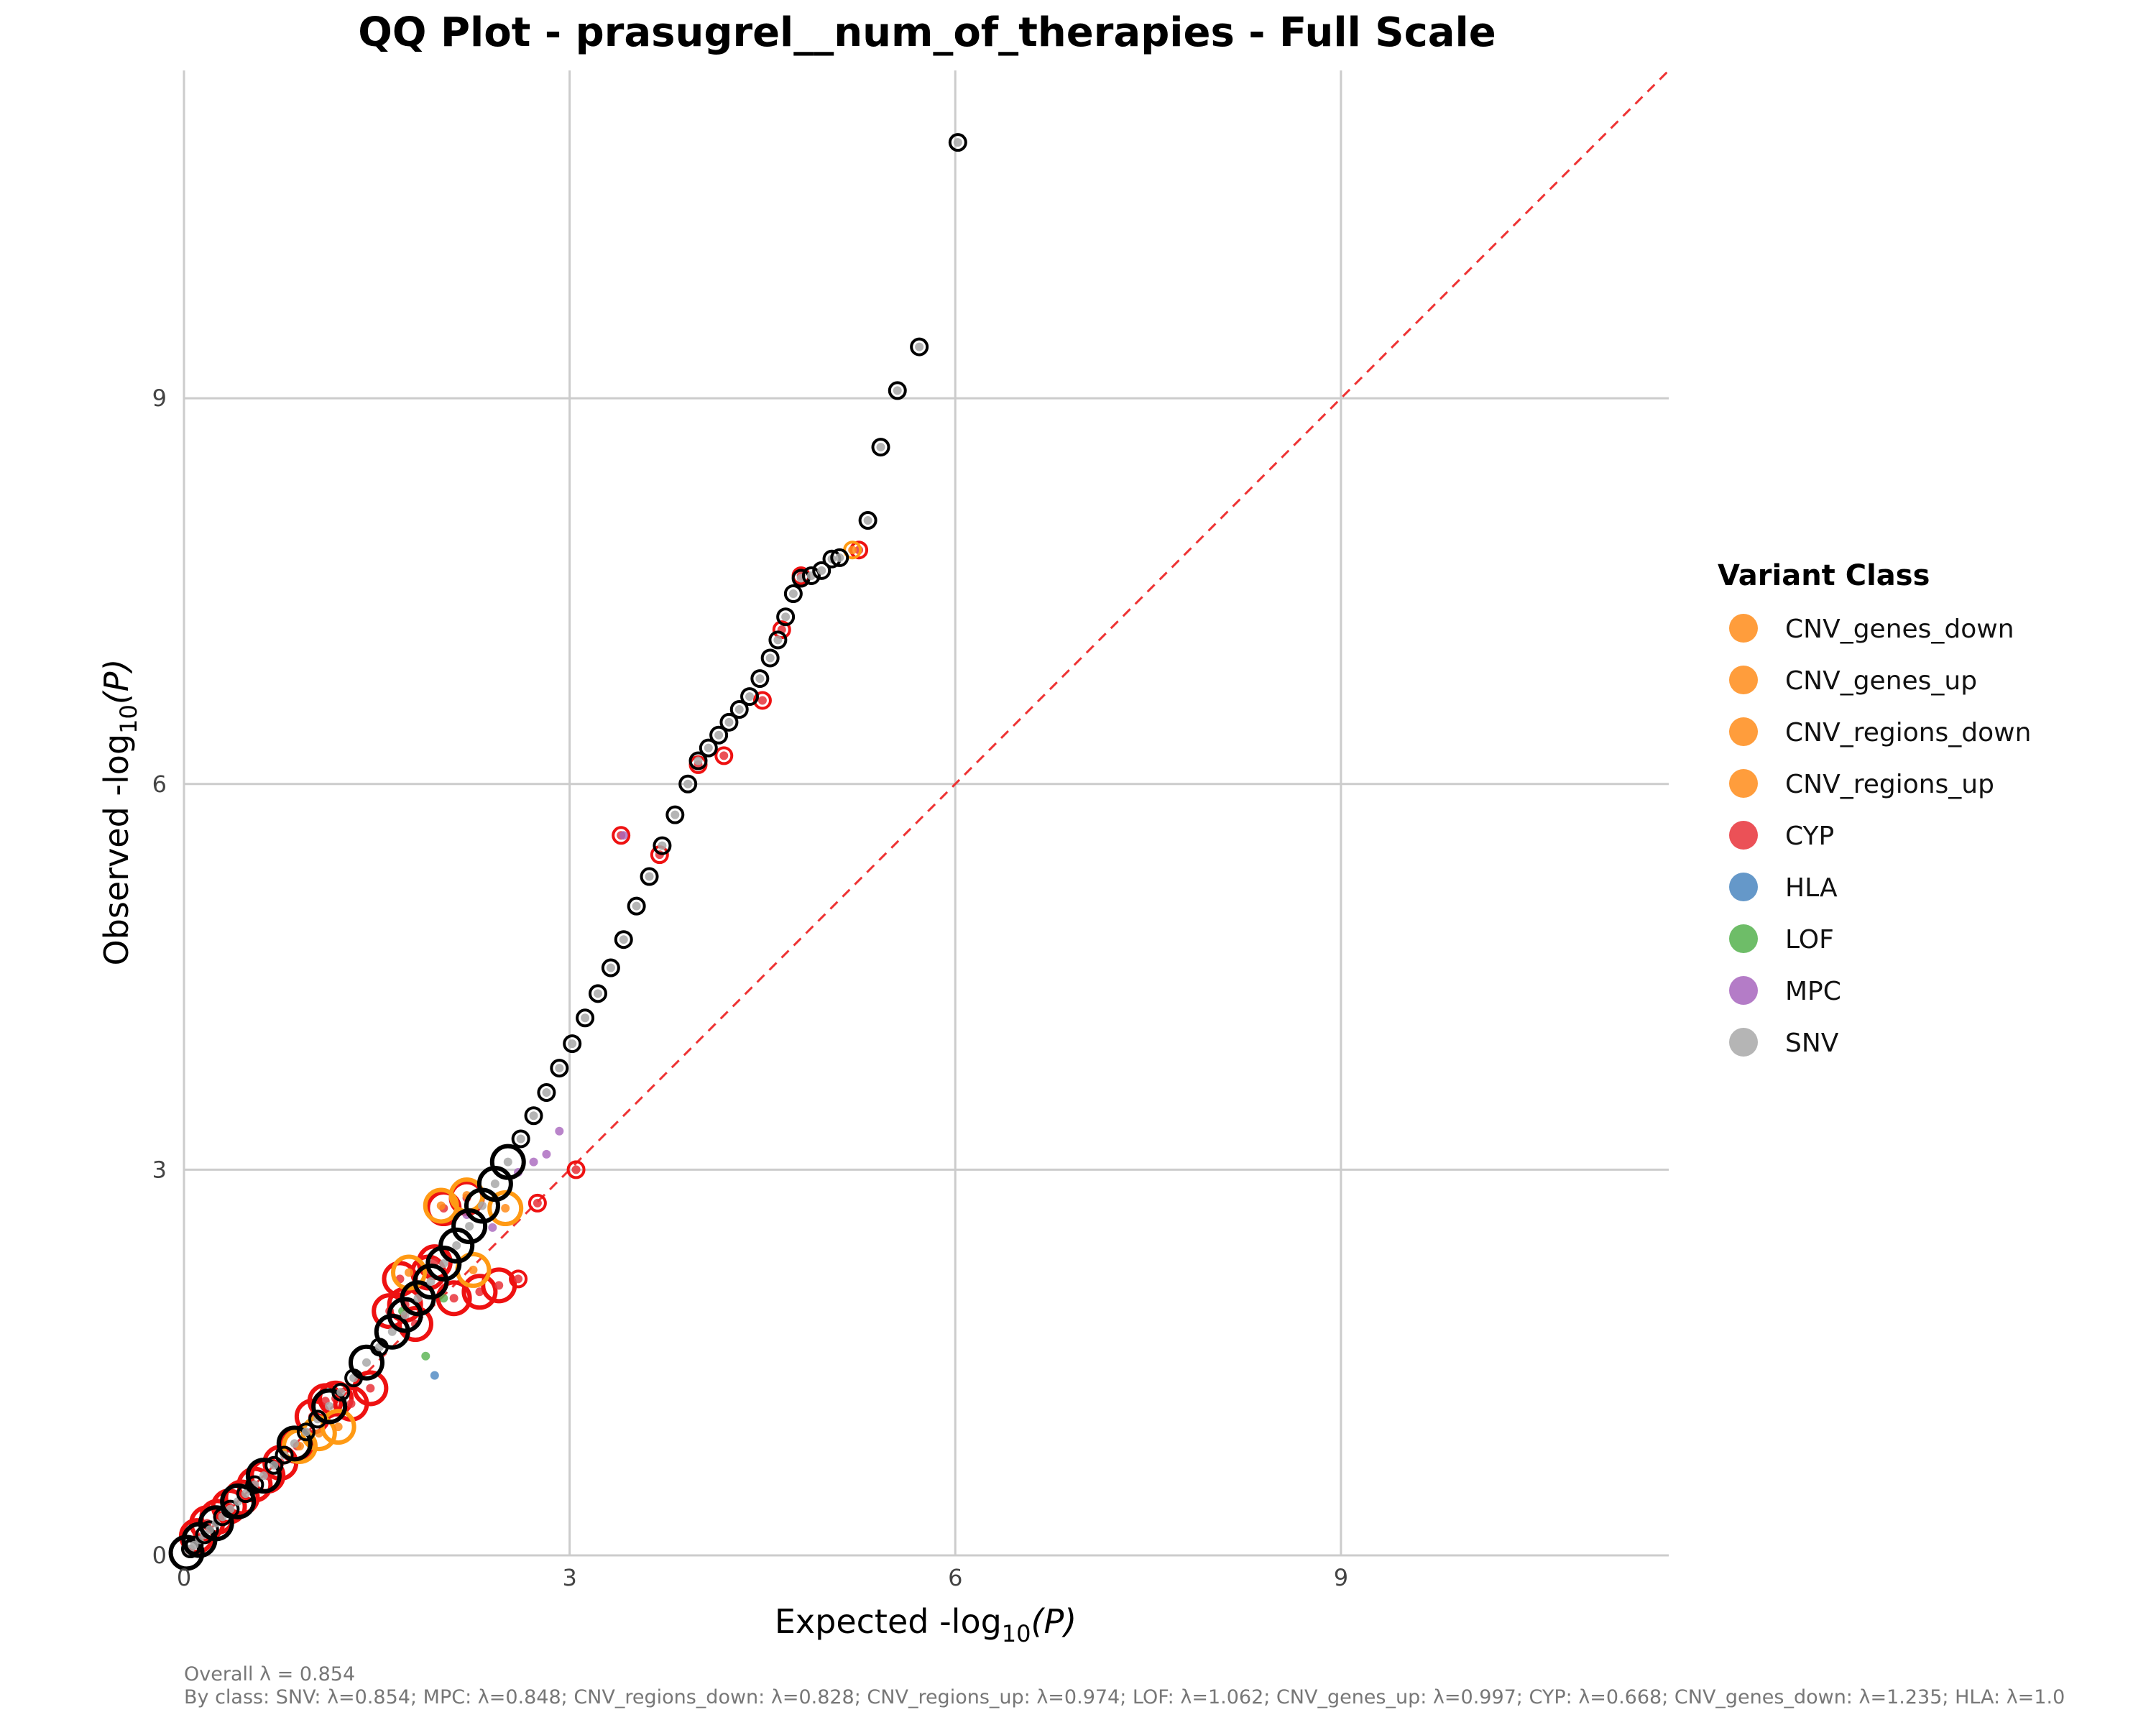 The height and width of the screenshot is (1725, 2156). I want to click on x-axis-label-sub: 10, so click(1017, 1633).